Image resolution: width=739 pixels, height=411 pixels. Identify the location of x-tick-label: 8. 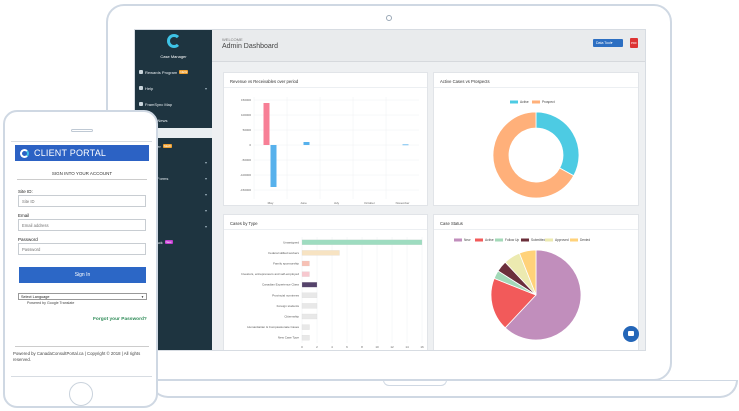
(362, 347).